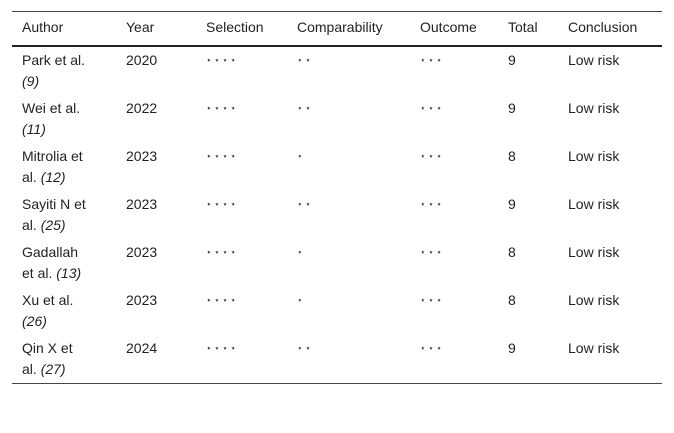 The height and width of the screenshot is (433, 674). I want to click on author-cell: Wei et al. (11), so click(64, 119).